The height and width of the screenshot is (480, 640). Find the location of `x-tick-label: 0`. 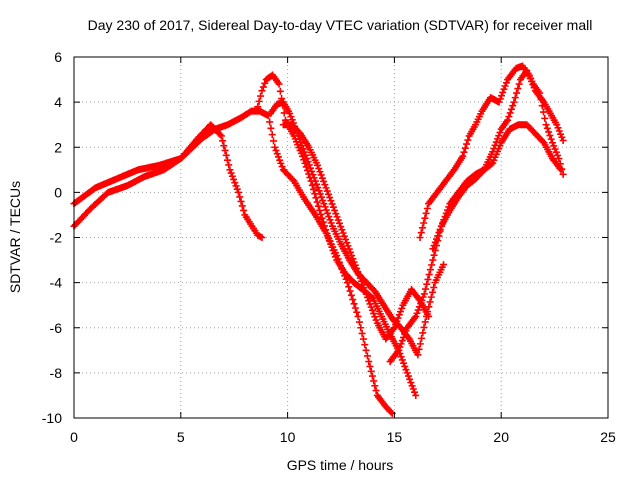

x-tick-label: 0 is located at coordinates (74, 437).